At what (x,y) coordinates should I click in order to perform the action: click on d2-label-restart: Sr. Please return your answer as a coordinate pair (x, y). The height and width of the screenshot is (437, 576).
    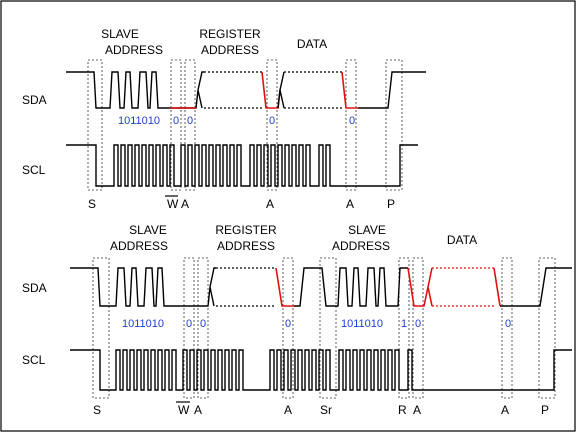
    Looking at the image, I should click on (326, 410).